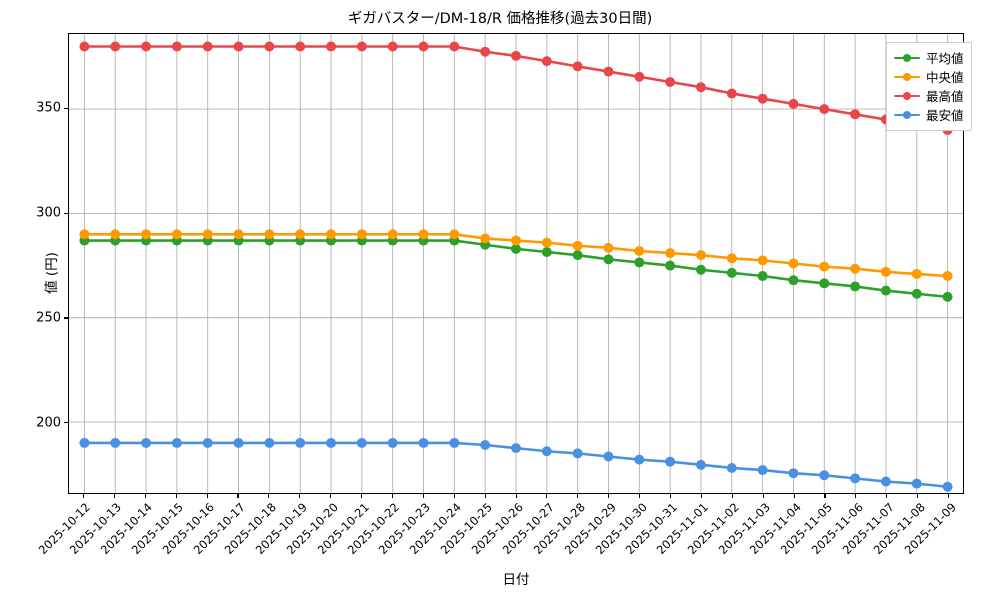 This screenshot has width=1000, height=602. I want to click on legend-label: 最高値, so click(945, 96).